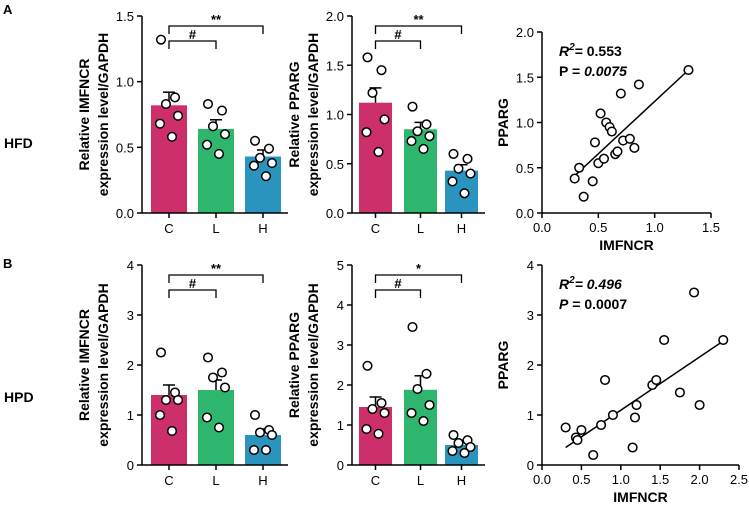 Image resolution: width=749 pixels, height=517 pixels. I want to click on y-tick-label: 0.5, so click(125, 147).